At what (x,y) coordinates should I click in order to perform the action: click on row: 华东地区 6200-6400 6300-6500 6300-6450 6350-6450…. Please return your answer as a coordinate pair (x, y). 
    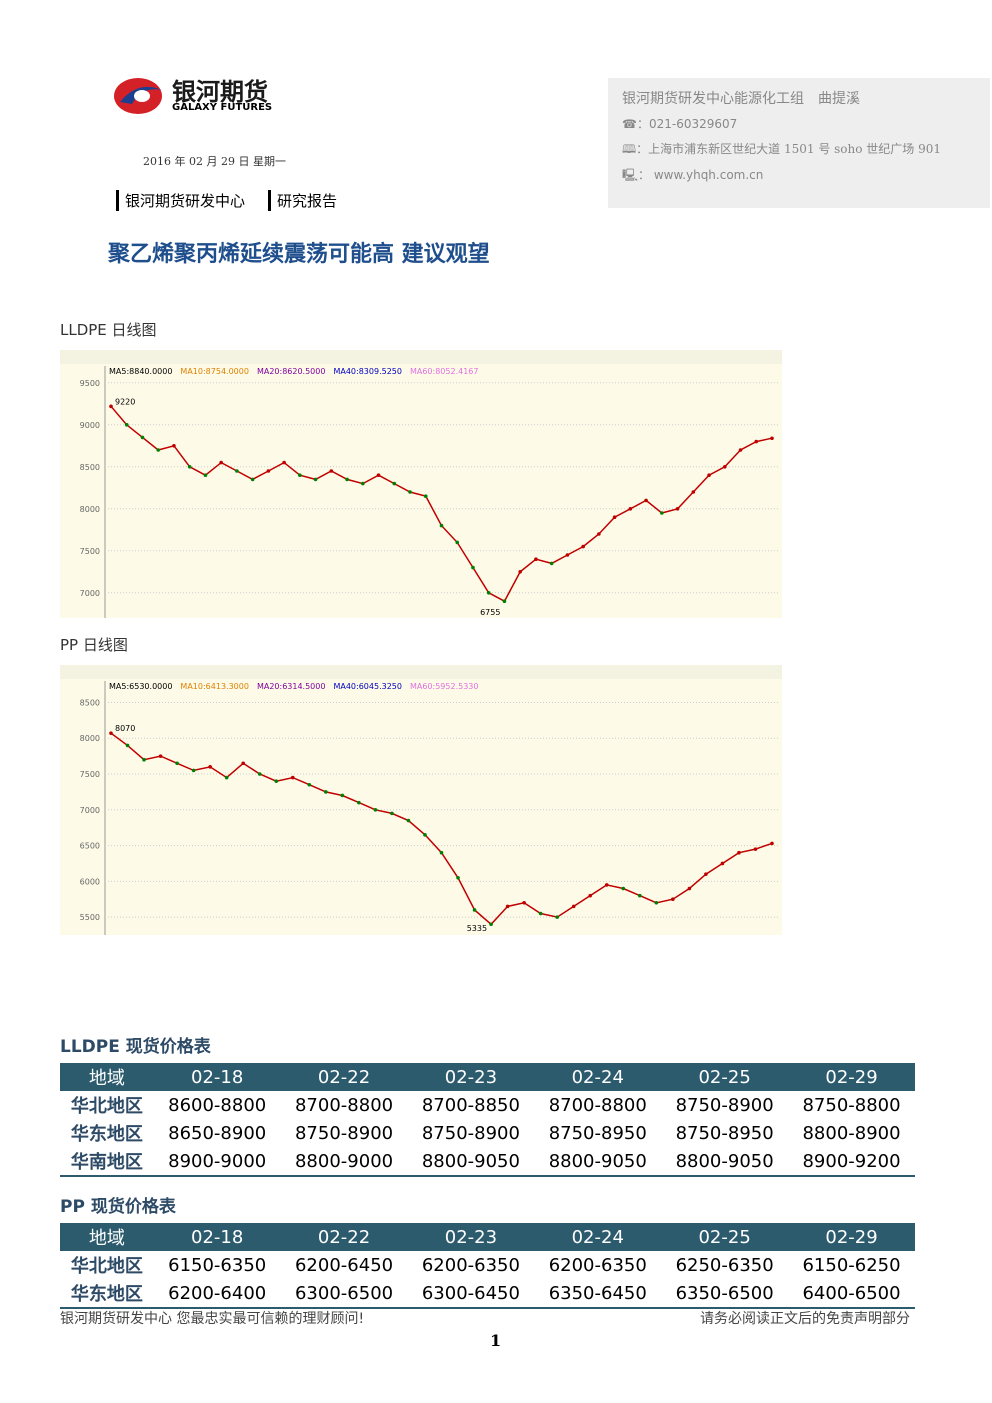
    Looking at the image, I should click on (487, 1294).